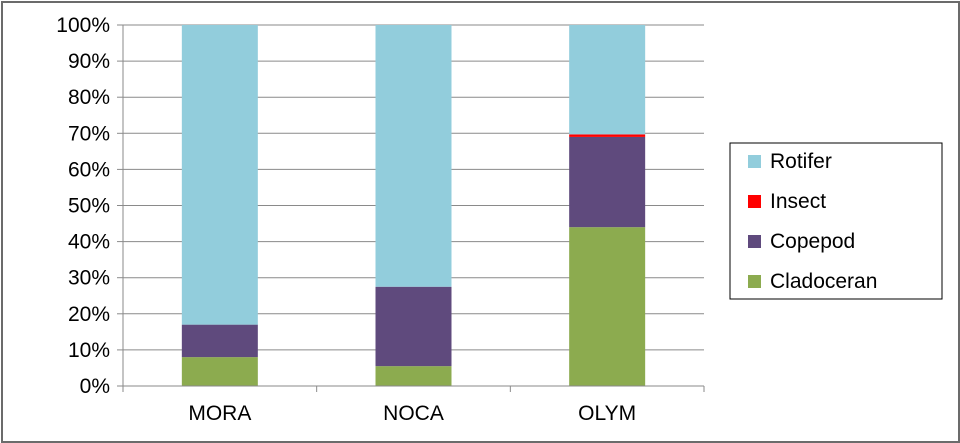 The image size is (960, 443). What do you see at coordinates (413, 413) in the screenshot?
I see `x-tick-label: NOCA` at bounding box center [413, 413].